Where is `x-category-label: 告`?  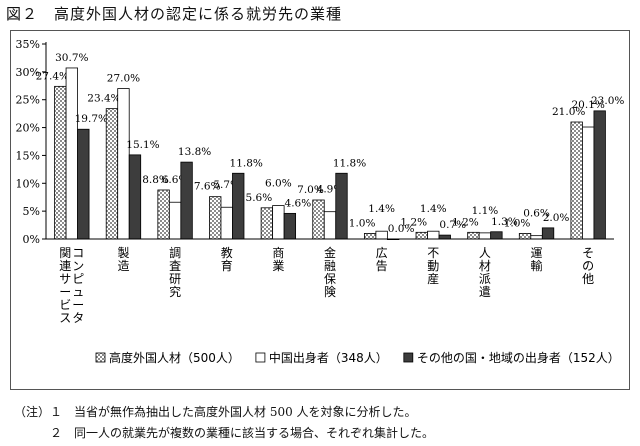 x-category-label: 告 is located at coordinates (382, 266).